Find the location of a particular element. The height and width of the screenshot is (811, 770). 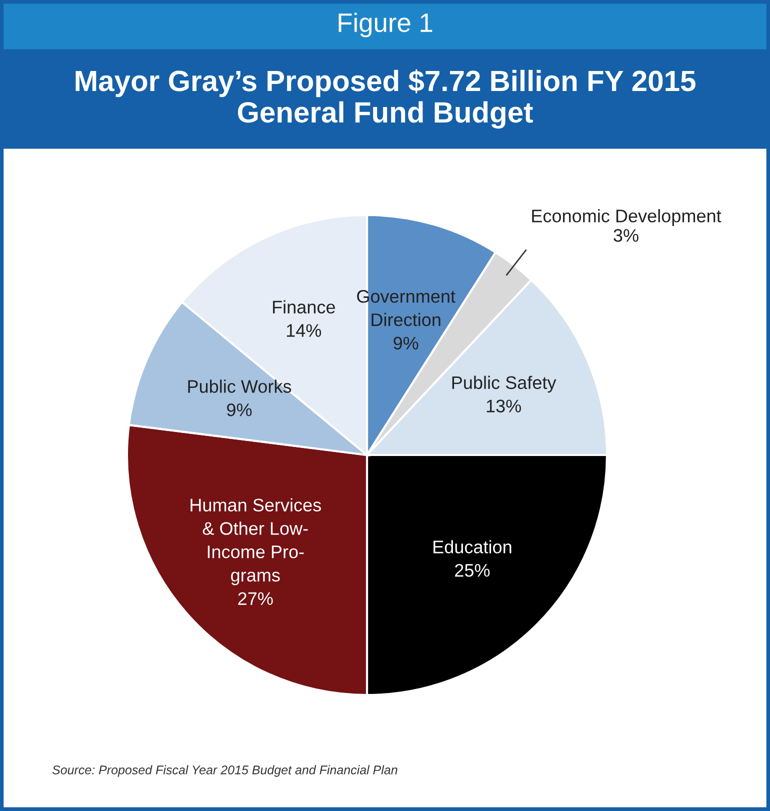

slice-label: Public Safety is located at coordinates (504, 384).